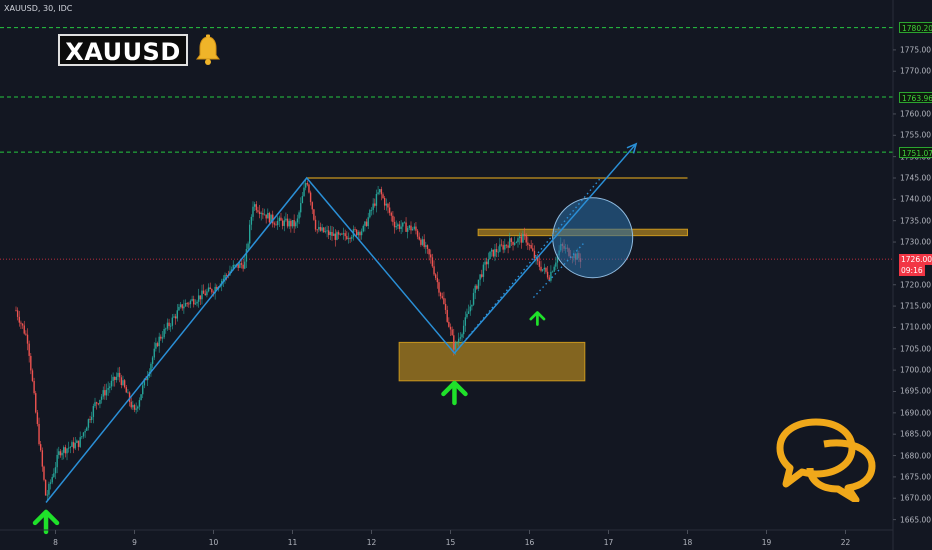 The height and width of the screenshot is (550, 932). What do you see at coordinates (213, 542) in the screenshot?
I see `x-tick-label: 10` at bounding box center [213, 542].